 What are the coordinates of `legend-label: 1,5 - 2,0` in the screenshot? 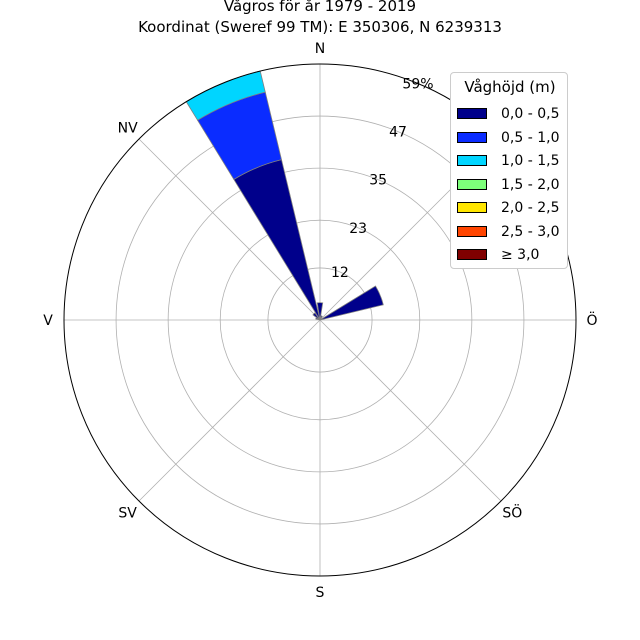 It's located at (530, 184).